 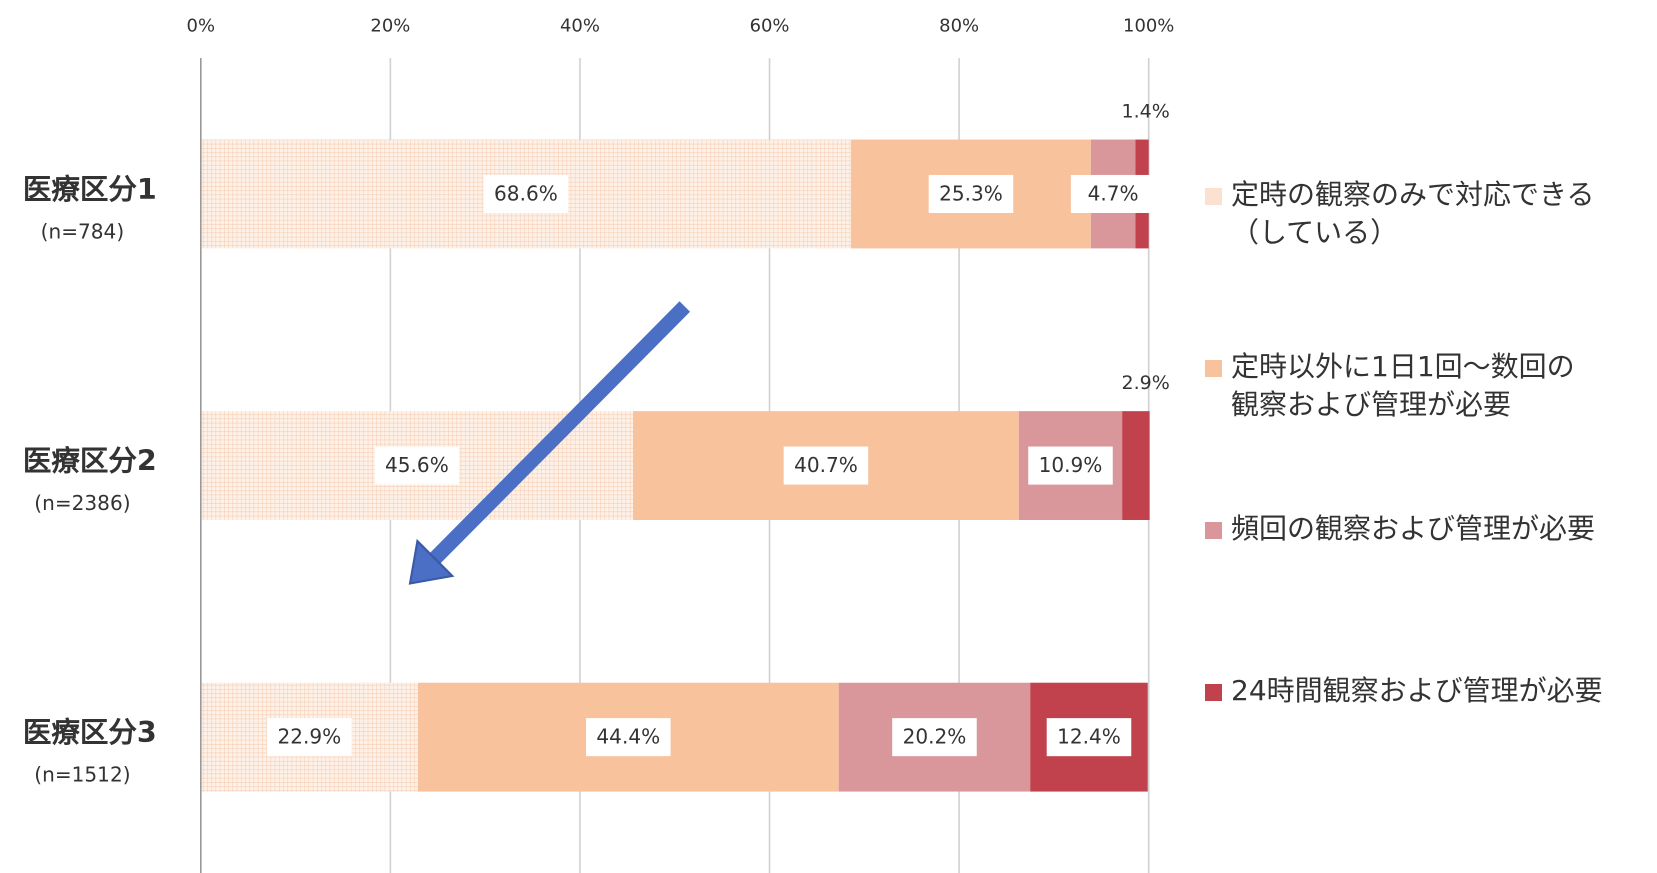 I want to click on data-label: 68.6%, so click(x=526, y=194).